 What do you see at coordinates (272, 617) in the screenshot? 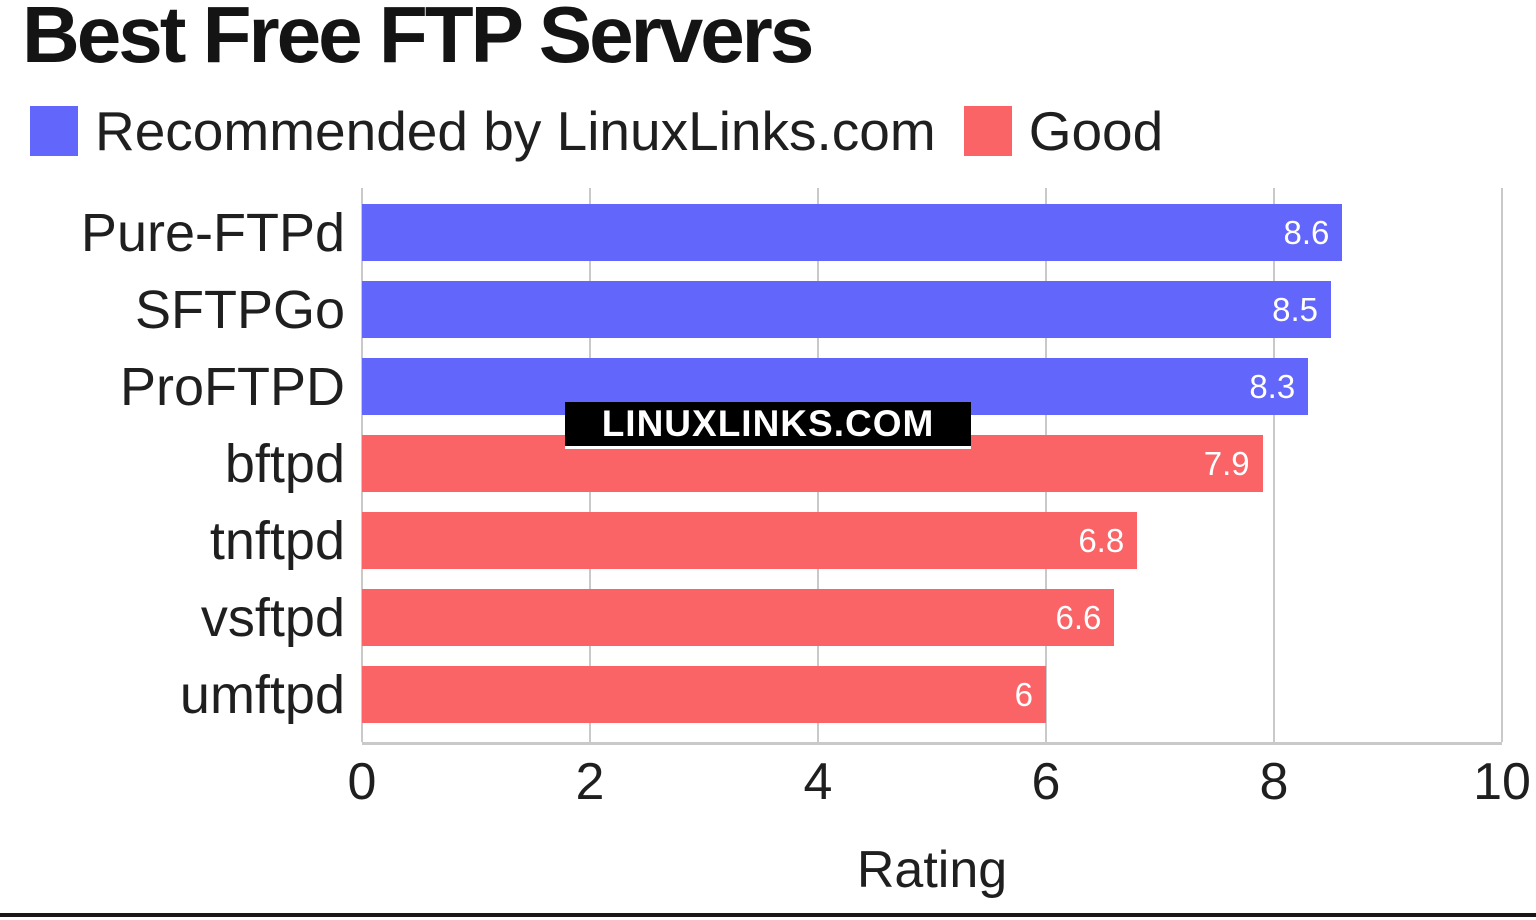
I see `category-label: vsftpd` at bounding box center [272, 617].